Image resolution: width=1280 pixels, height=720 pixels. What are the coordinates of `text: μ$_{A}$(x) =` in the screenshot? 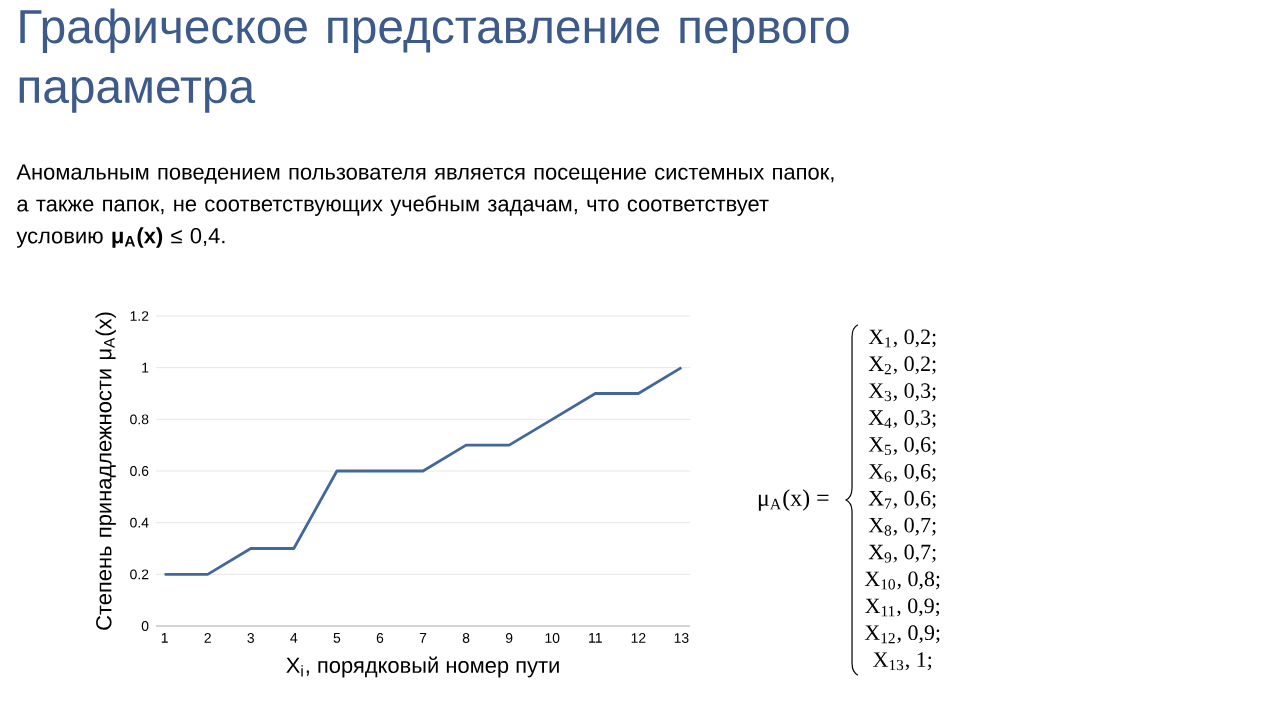 It's located at (793, 500).